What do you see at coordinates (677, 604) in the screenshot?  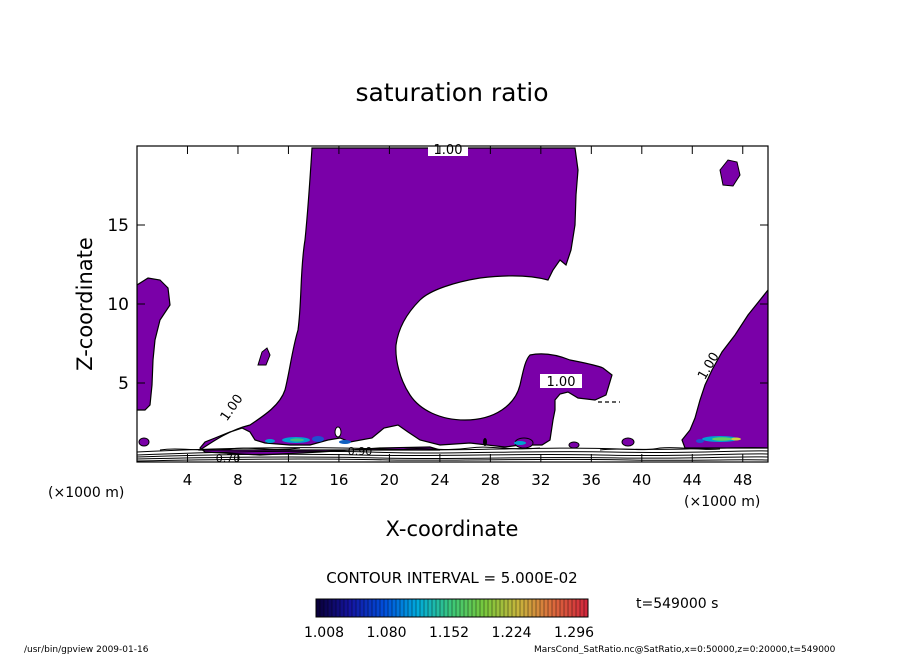 I see `time-label: t=549000 s` at bounding box center [677, 604].